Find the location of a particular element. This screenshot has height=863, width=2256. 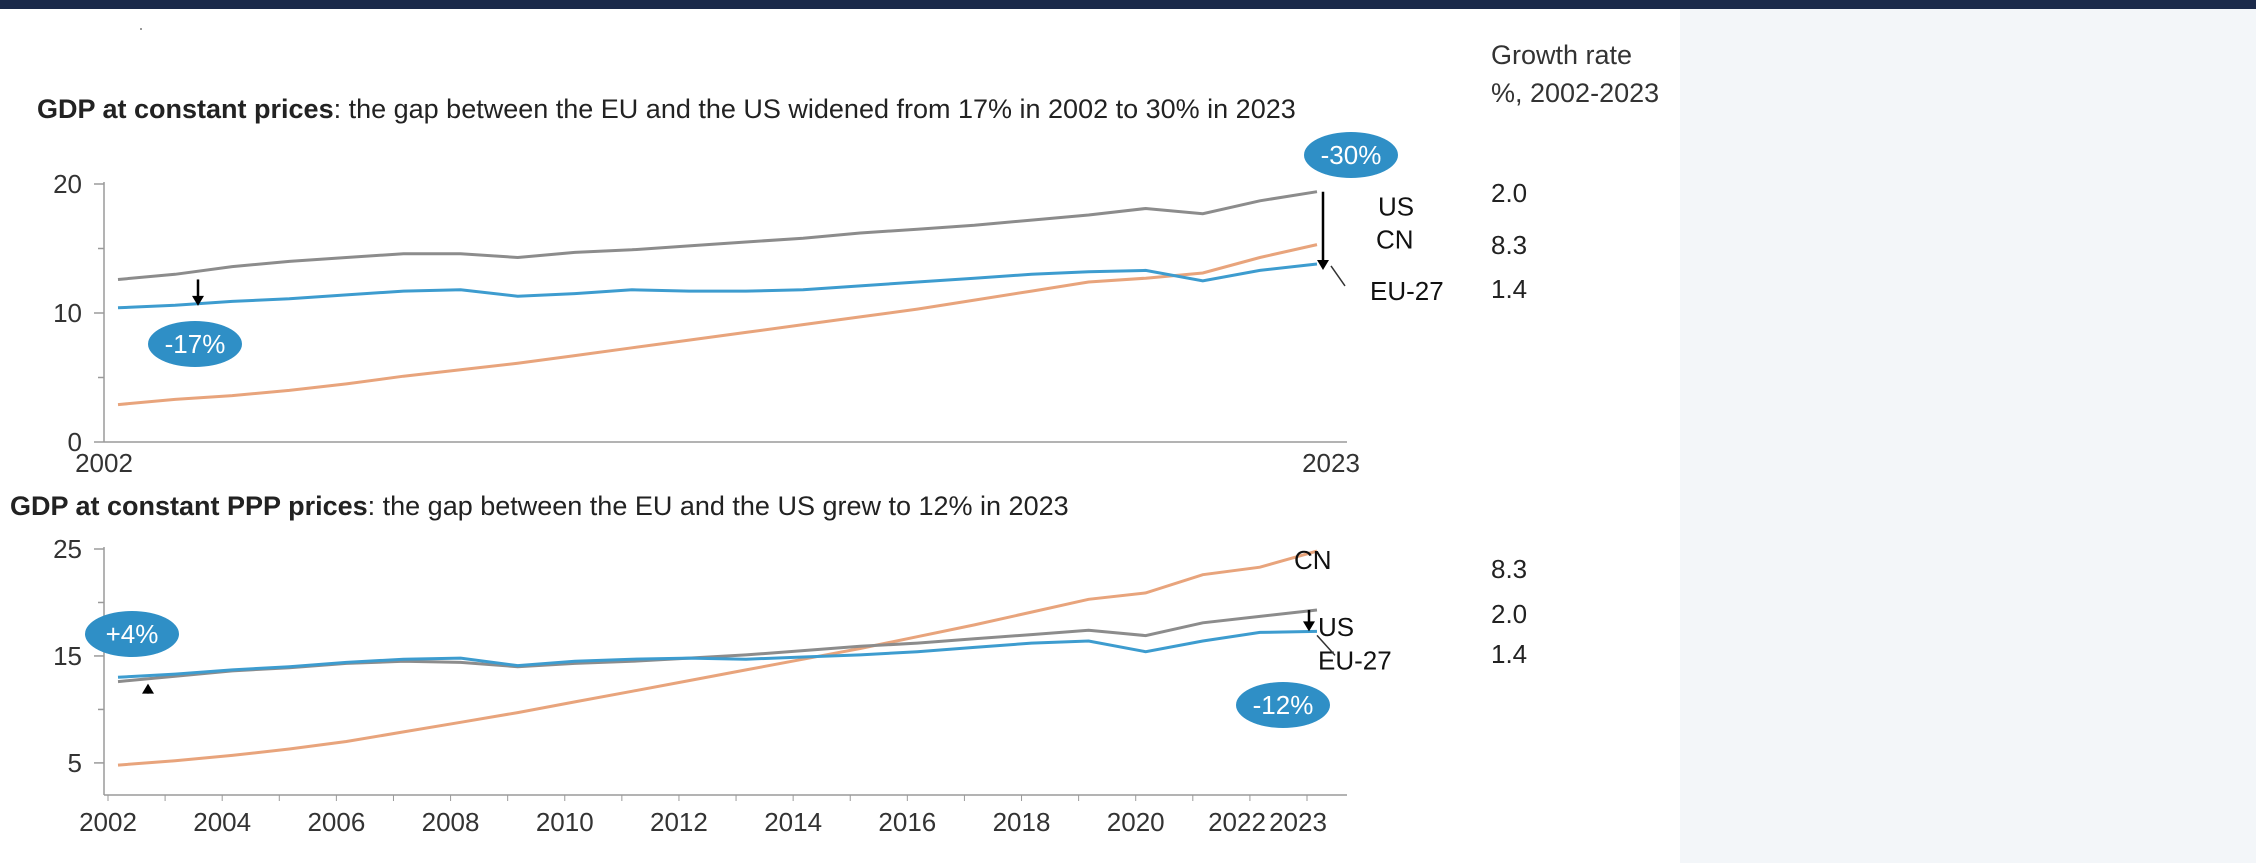

chart-1-x-tick-label: 2023 is located at coordinates (1331, 463).